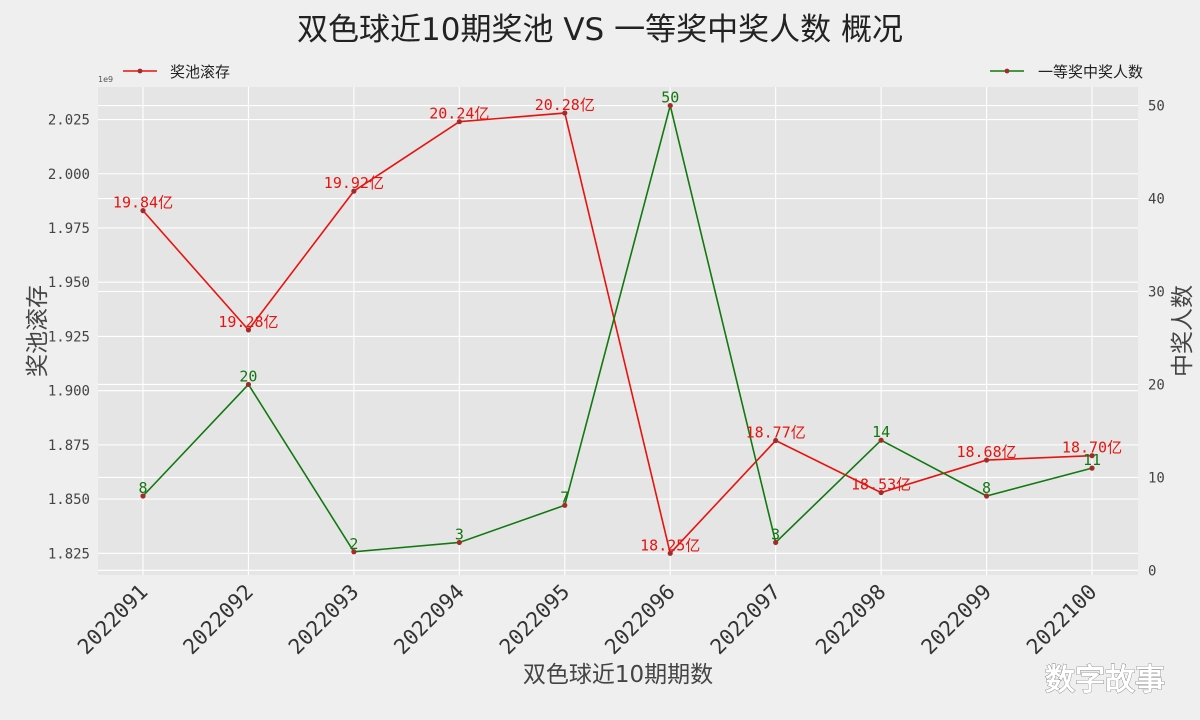 The image size is (1200, 720). What do you see at coordinates (38, 331) in the screenshot?
I see `left-axis-label: 奖池滚存` at bounding box center [38, 331].